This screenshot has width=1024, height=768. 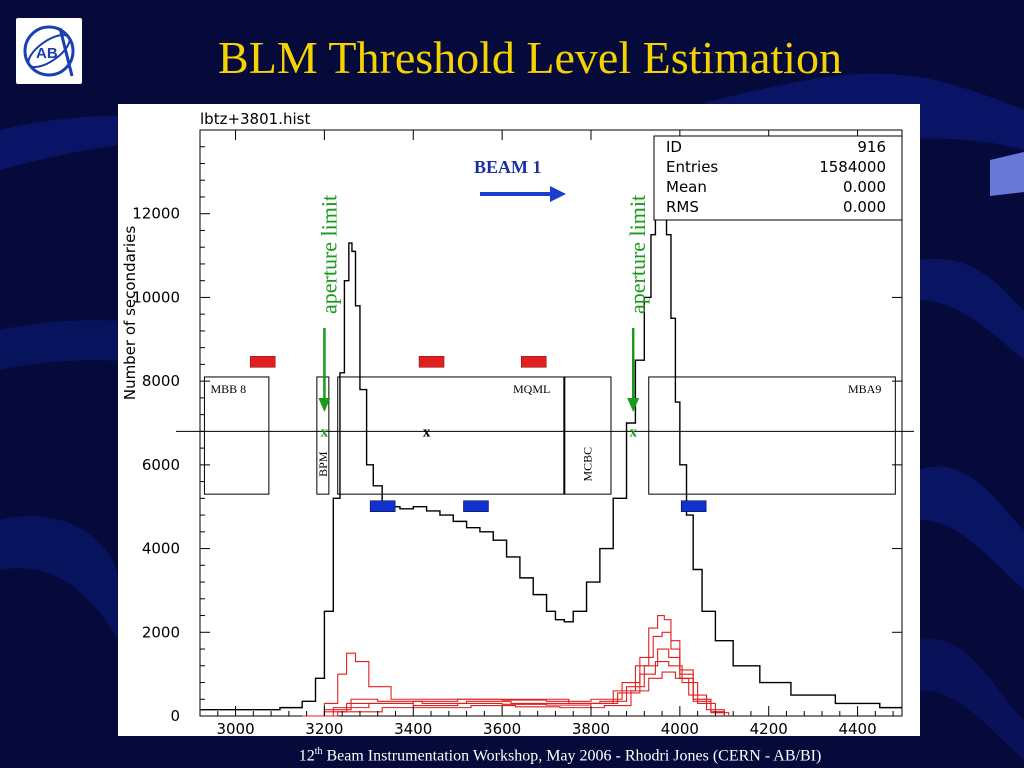 What do you see at coordinates (161, 465) in the screenshot?
I see `y-tick-label: 6000` at bounding box center [161, 465].